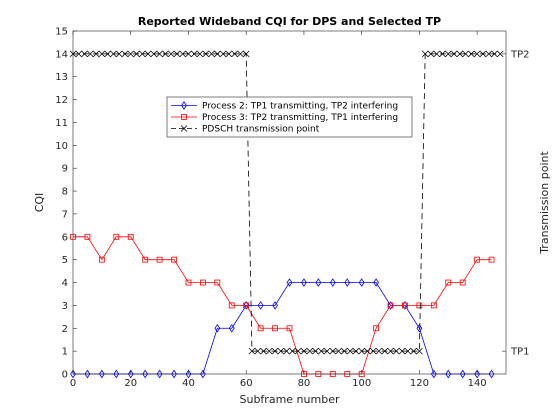  I want to click on y-axis-label: CQI, so click(39, 203).